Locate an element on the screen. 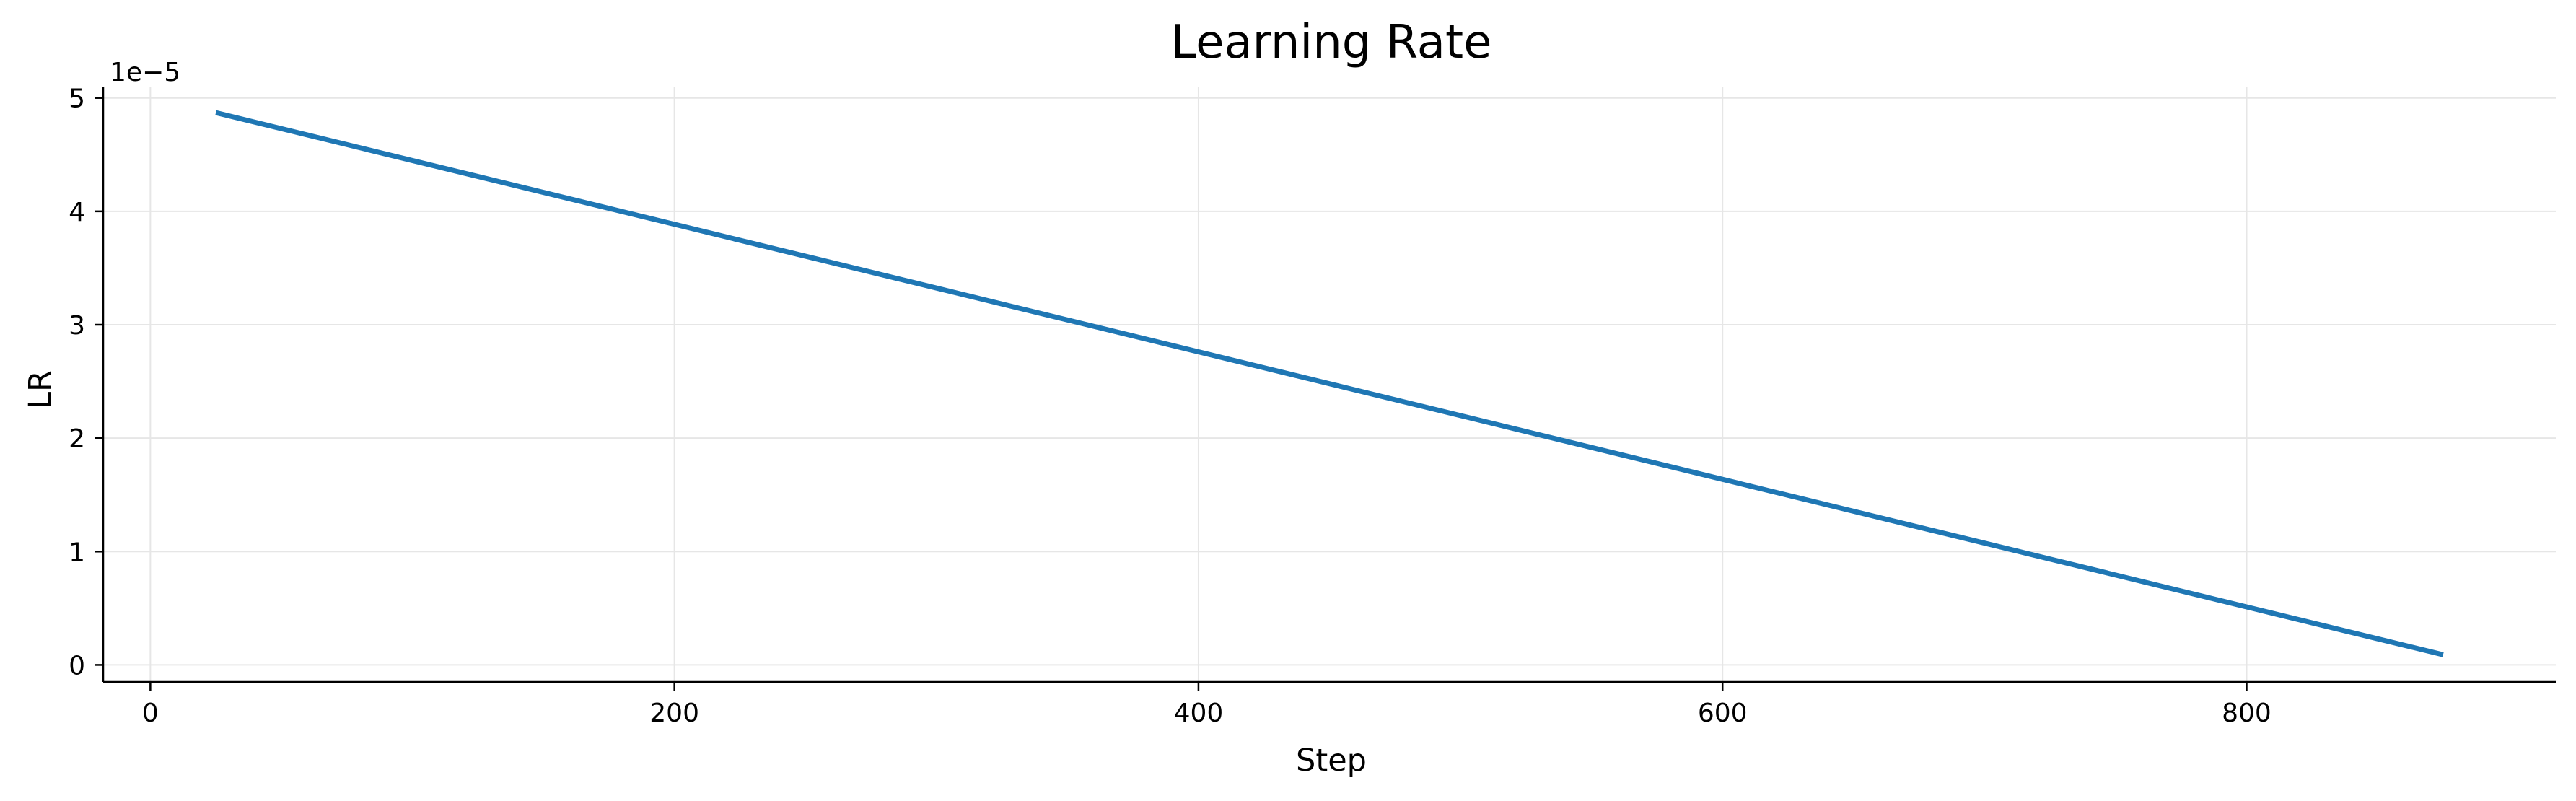 The image size is (2576, 801). y-axis-label: LR is located at coordinates (40, 389).